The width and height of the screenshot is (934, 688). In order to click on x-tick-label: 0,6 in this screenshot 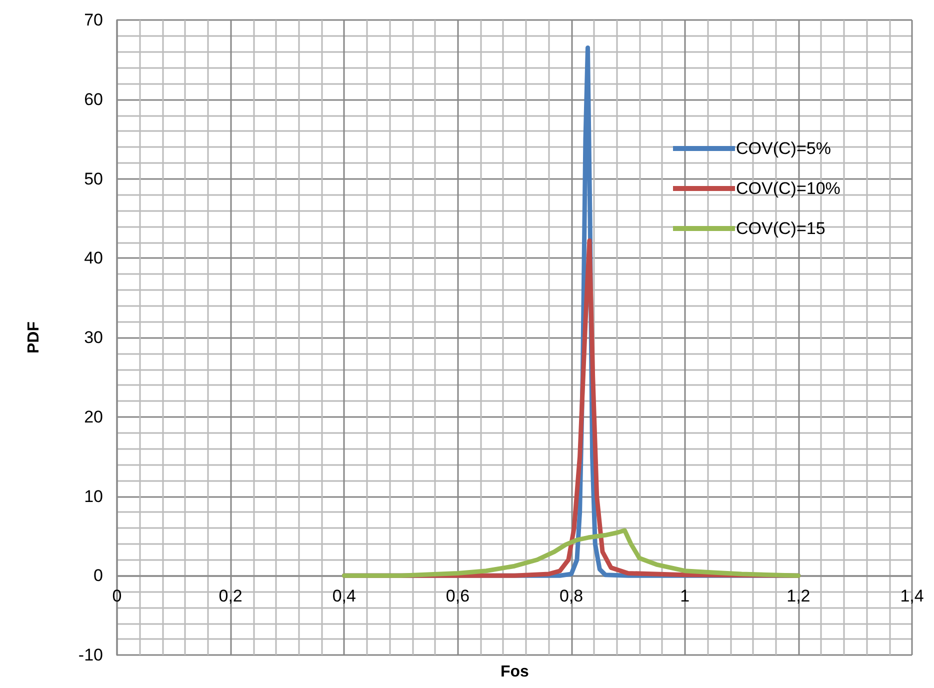, I will do `click(458, 596)`.